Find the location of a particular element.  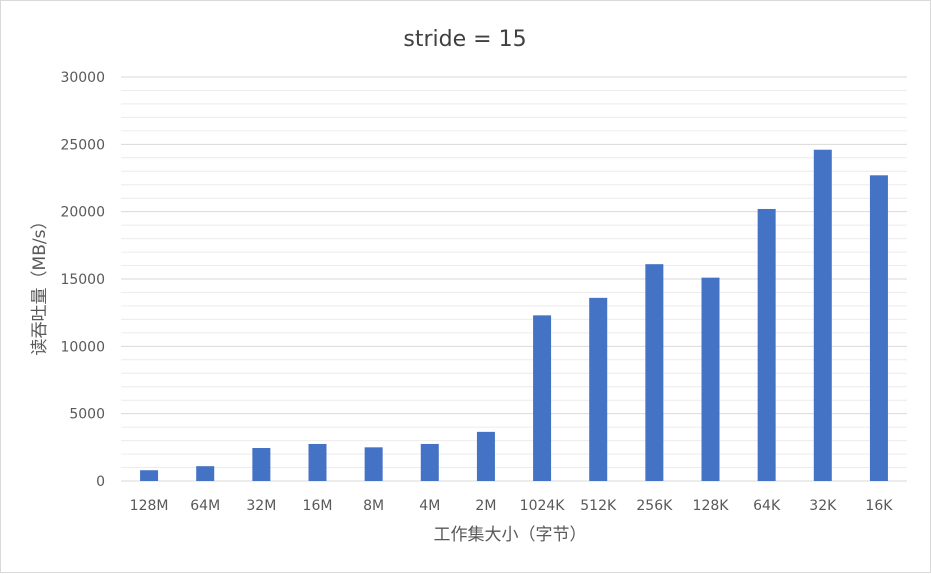

bar-2M is located at coordinates (485, 456).